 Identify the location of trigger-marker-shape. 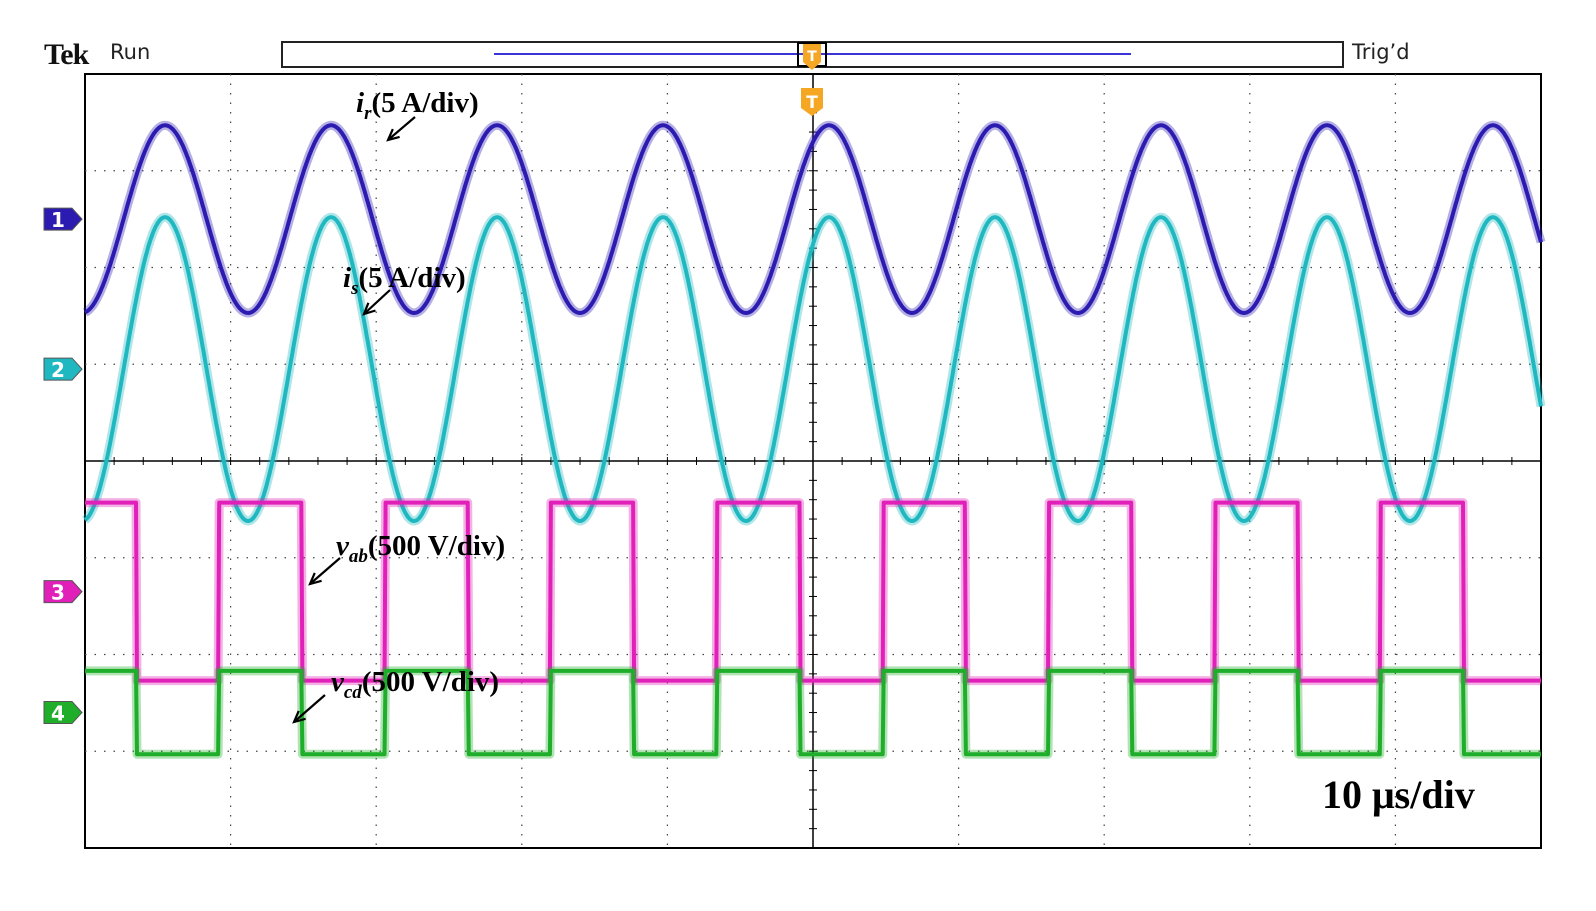
(812, 102).